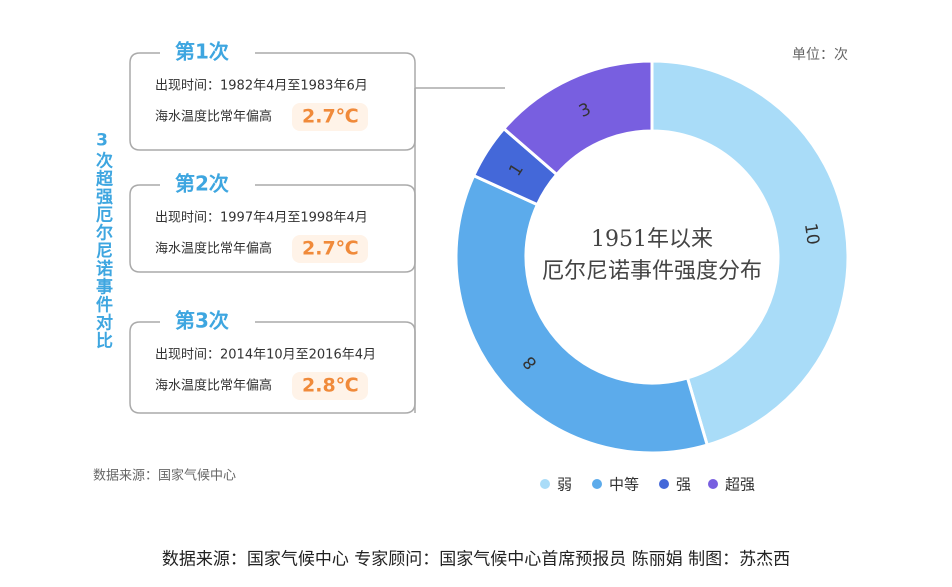  What do you see at coordinates (202, 184) in the screenshot?
I see `card-heading: 第2次` at bounding box center [202, 184].